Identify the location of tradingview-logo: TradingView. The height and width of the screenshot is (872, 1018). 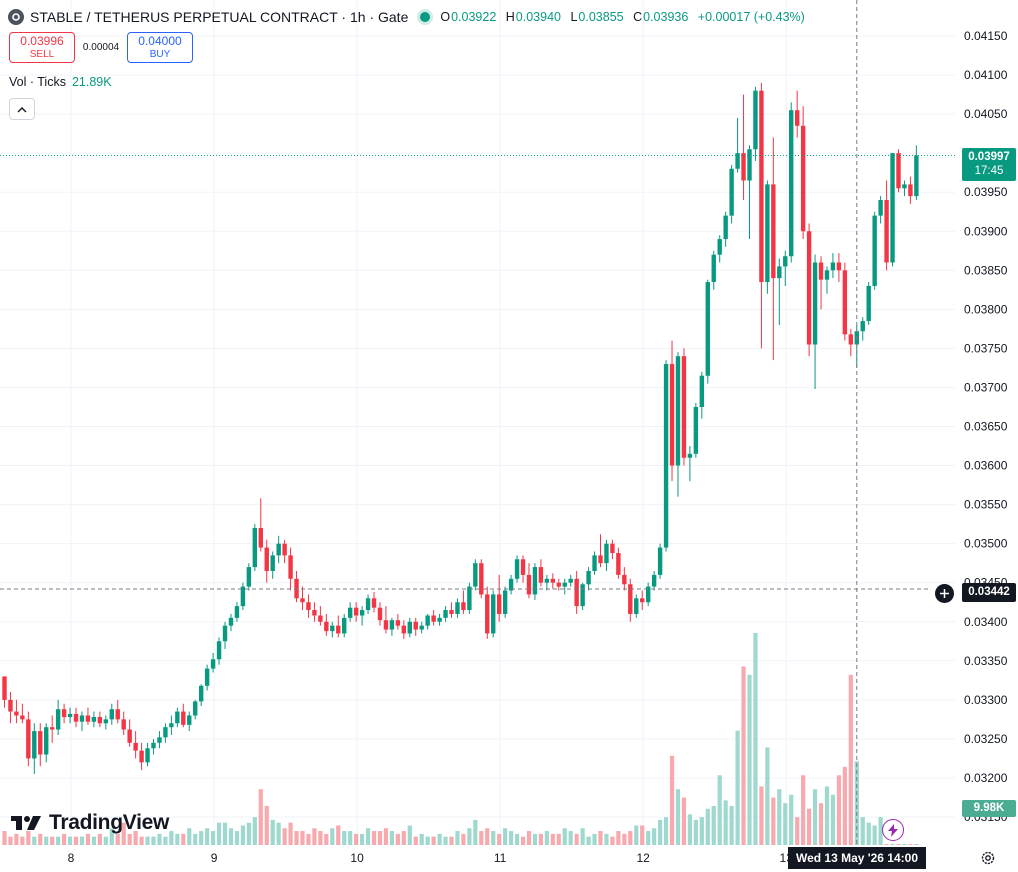
(90, 823).